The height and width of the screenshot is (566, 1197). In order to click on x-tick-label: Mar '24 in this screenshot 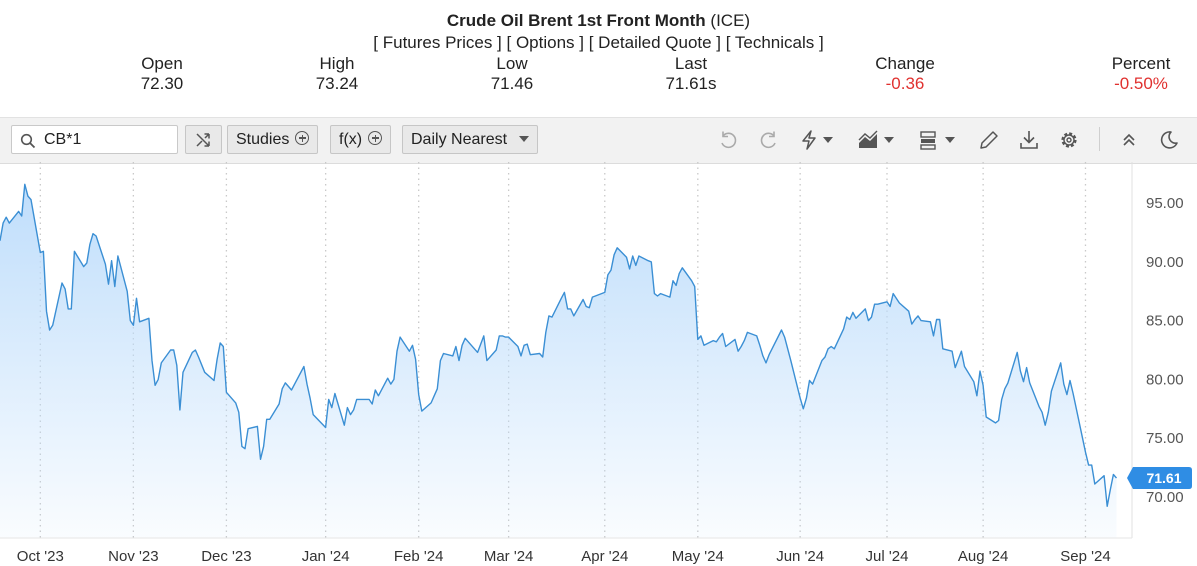, I will do `click(509, 556)`.